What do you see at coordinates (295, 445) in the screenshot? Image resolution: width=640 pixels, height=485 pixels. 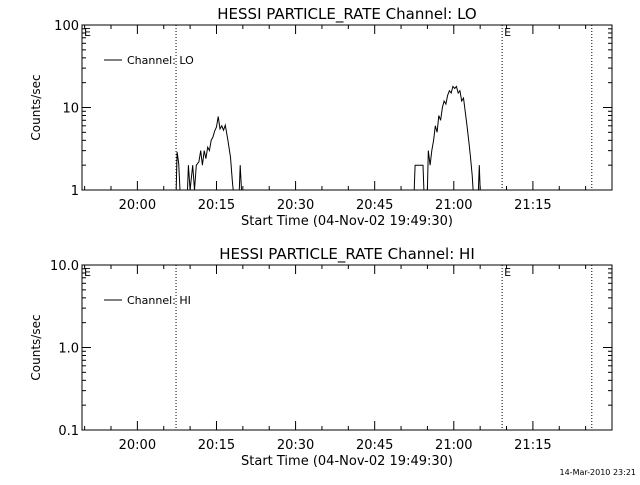 I see `hi-x-tick-label: 20:30` at bounding box center [295, 445].